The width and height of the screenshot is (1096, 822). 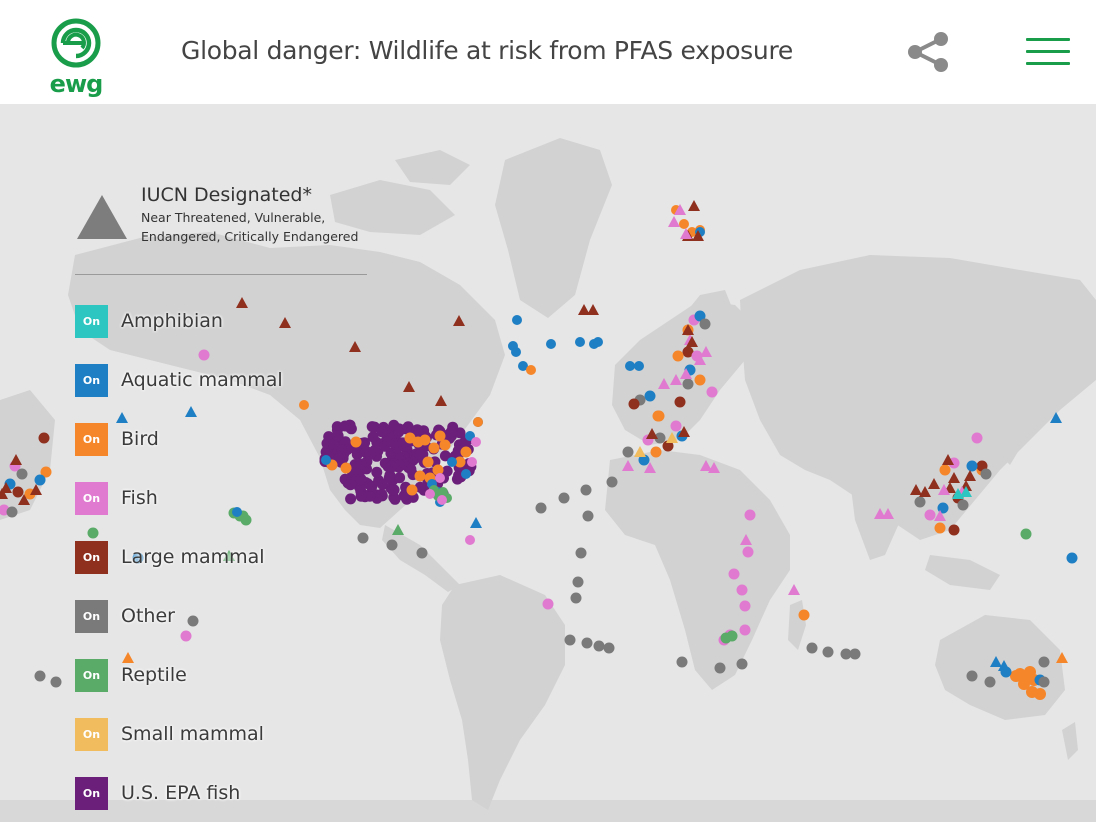 What do you see at coordinates (205, 381) in the screenshot?
I see `legend-toggle-aquatic-mammal: On Aquatic mammal` at bounding box center [205, 381].